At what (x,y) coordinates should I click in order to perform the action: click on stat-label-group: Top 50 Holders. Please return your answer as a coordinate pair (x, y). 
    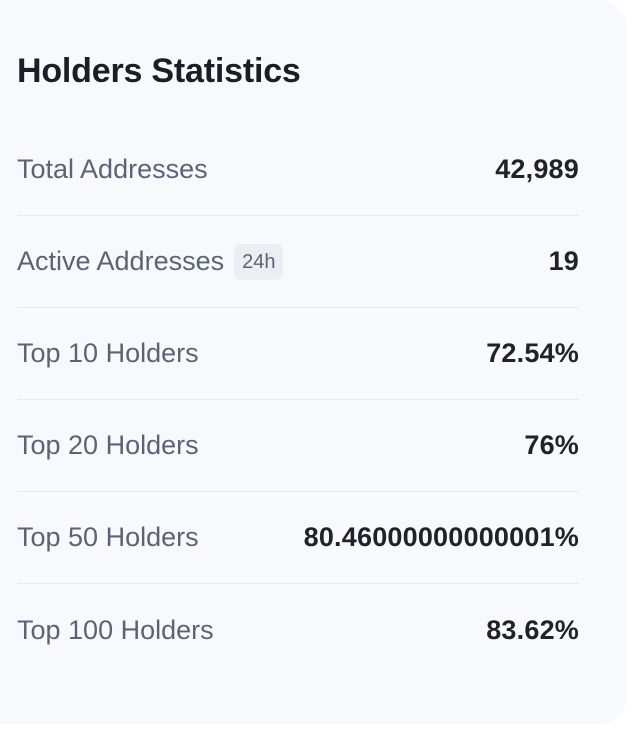
    Looking at the image, I should click on (108, 537).